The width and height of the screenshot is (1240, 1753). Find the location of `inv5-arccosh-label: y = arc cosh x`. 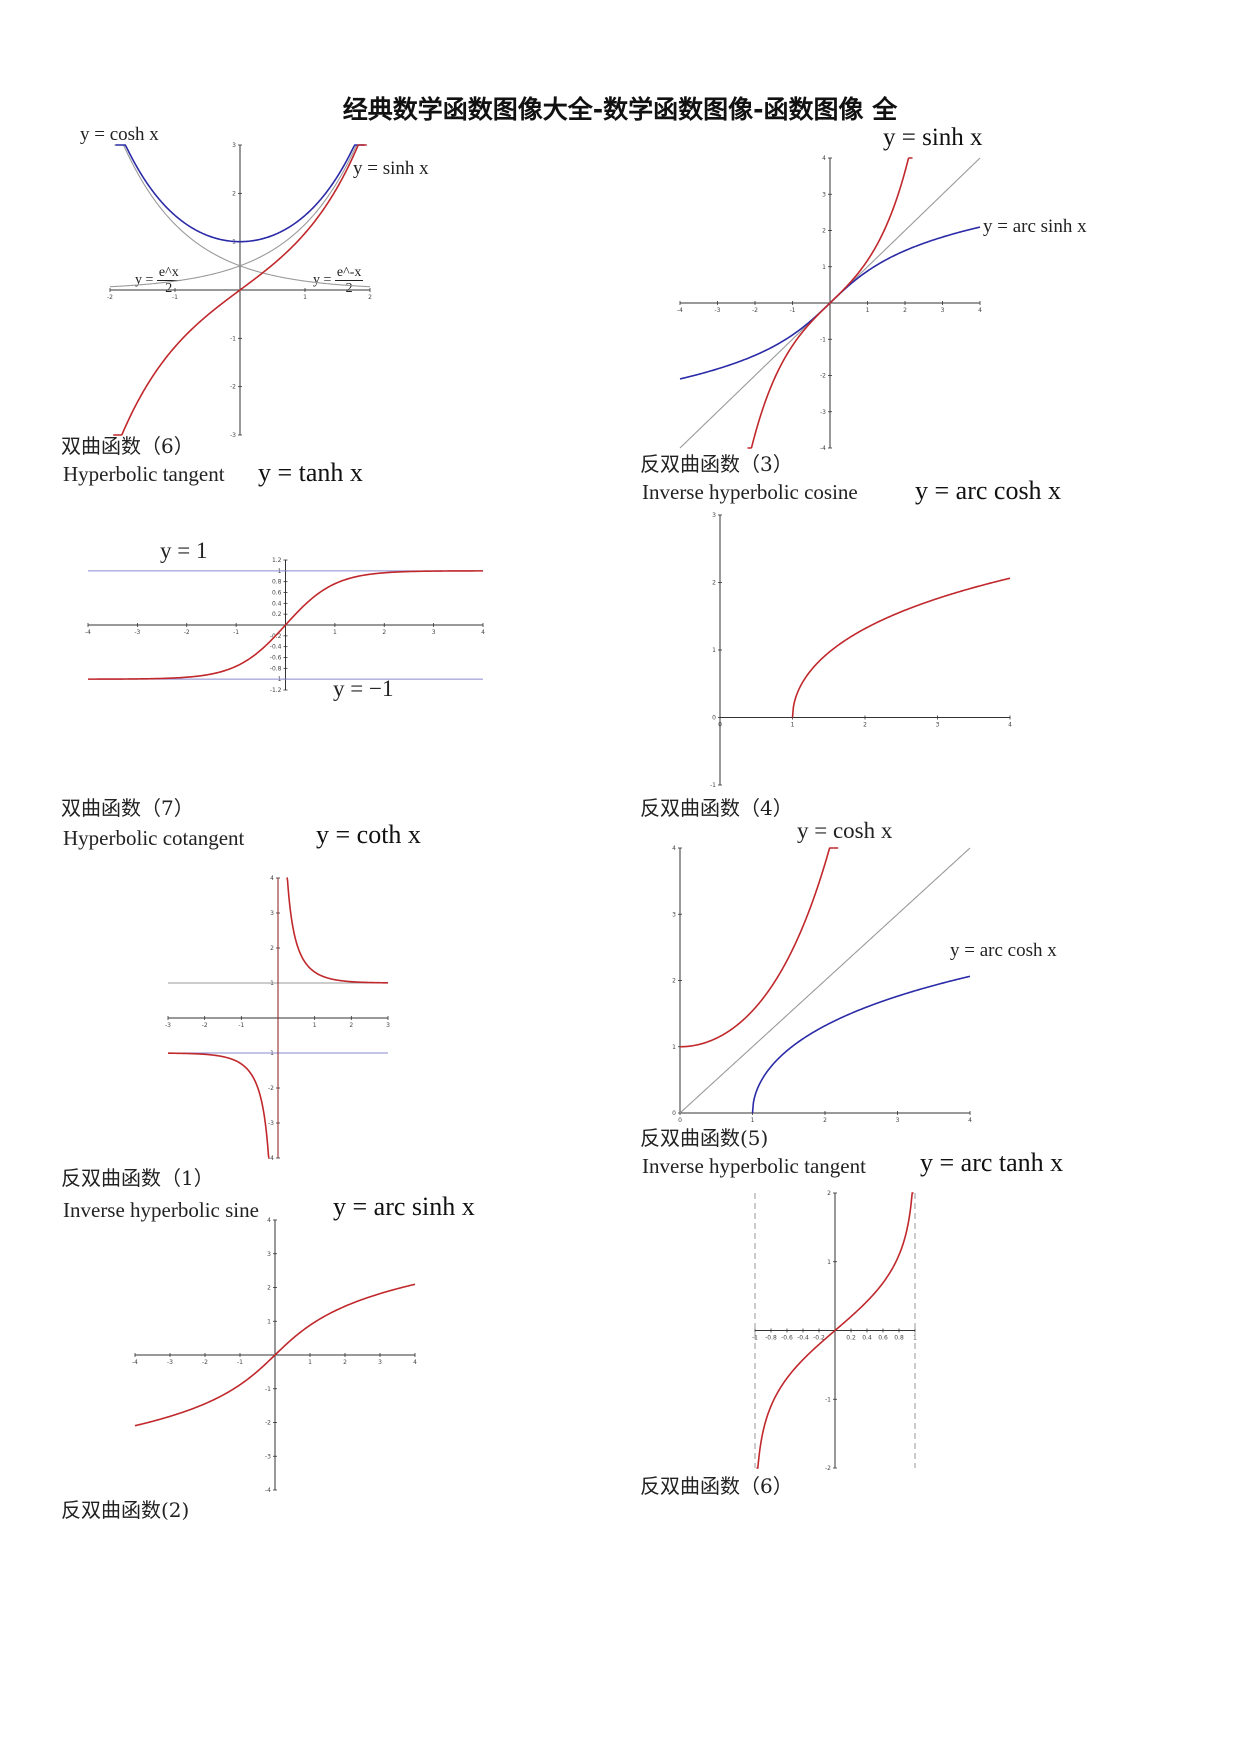

inv5-arccosh-label: y = arc cosh x is located at coordinates (1003, 950).